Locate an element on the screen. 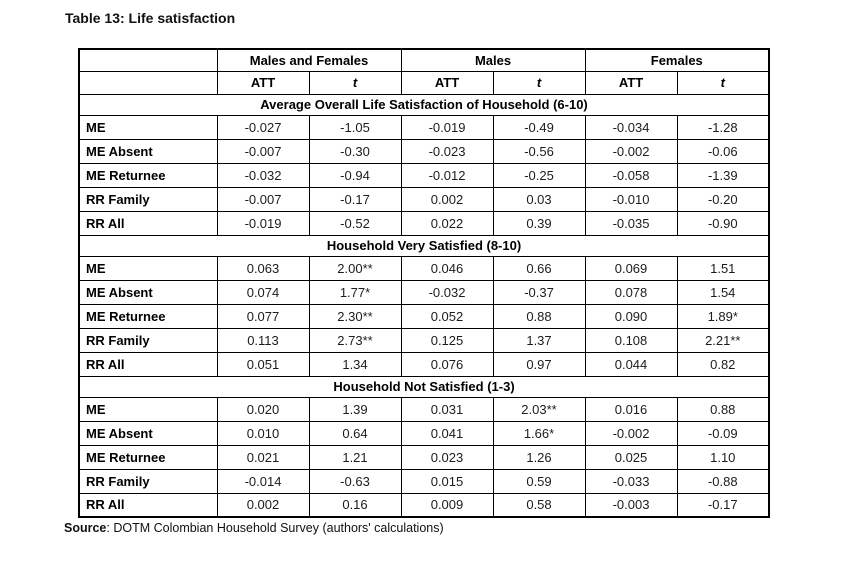  cell-value: 1.51 is located at coordinates (723, 268).